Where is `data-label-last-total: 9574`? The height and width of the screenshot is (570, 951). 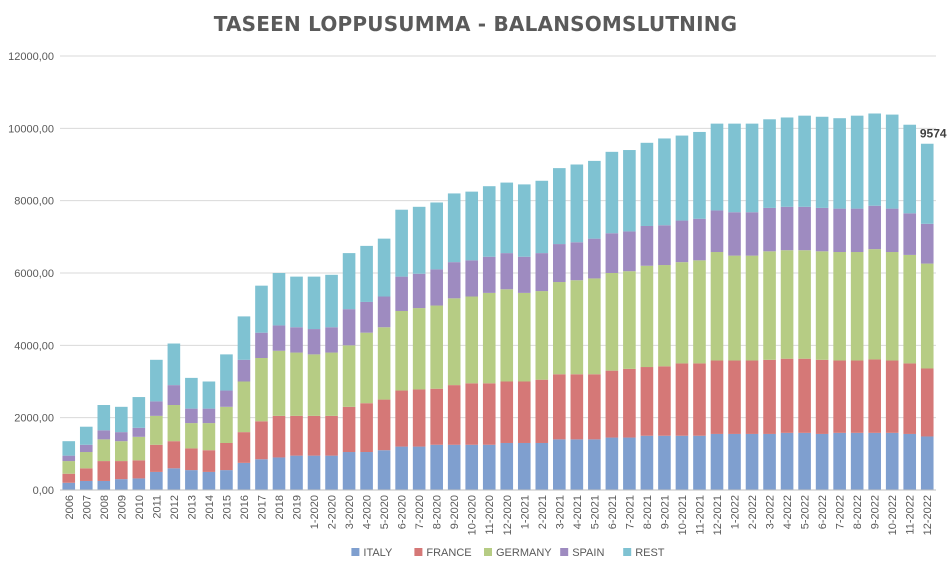 data-label-last-total: 9574 is located at coordinates (933, 134).